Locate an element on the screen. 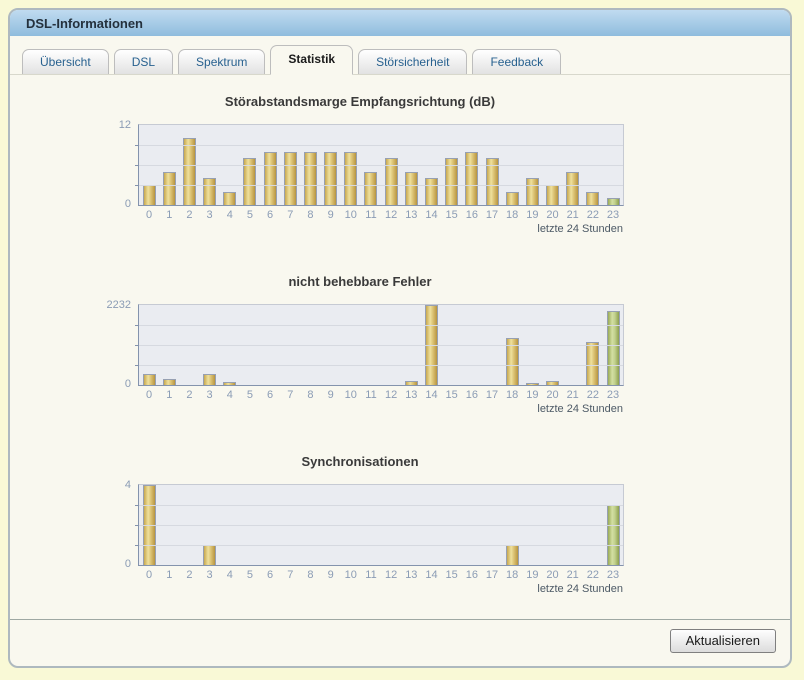 This screenshot has height=680, width=804. x-tick-label: 17 is located at coordinates (492, 215).